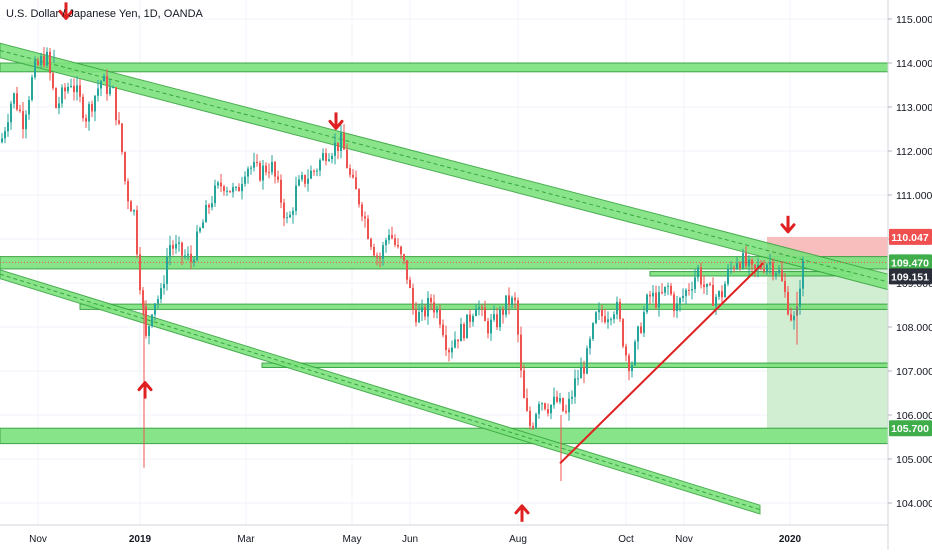 Image resolution: width=932 pixels, height=555 pixels. What do you see at coordinates (522, 509) in the screenshot?
I see `arrow-head` at bounding box center [522, 509].